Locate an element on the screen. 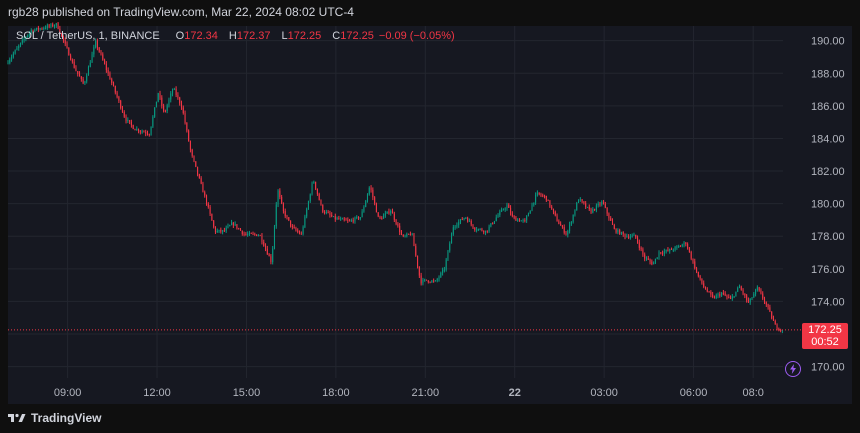 The height and width of the screenshot is (433, 860). y-tick-label: 174.00 is located at coordinates (828, 302).